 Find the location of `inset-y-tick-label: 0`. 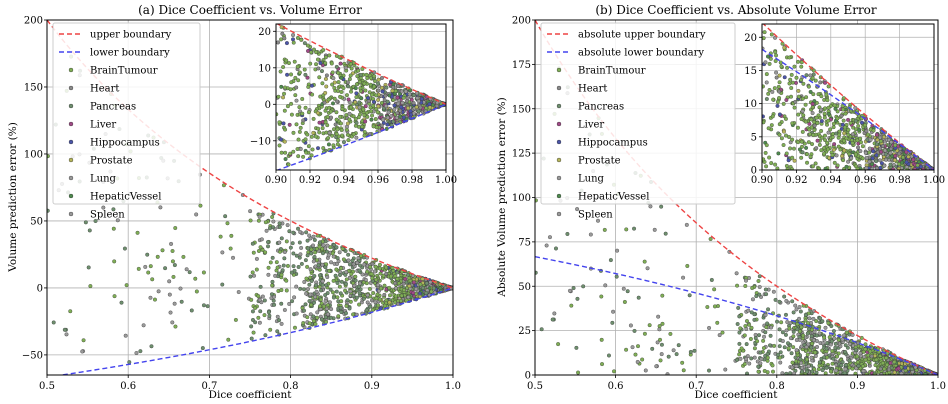

inset-y-tick-label: 0 is located at coordinates (754, 171).